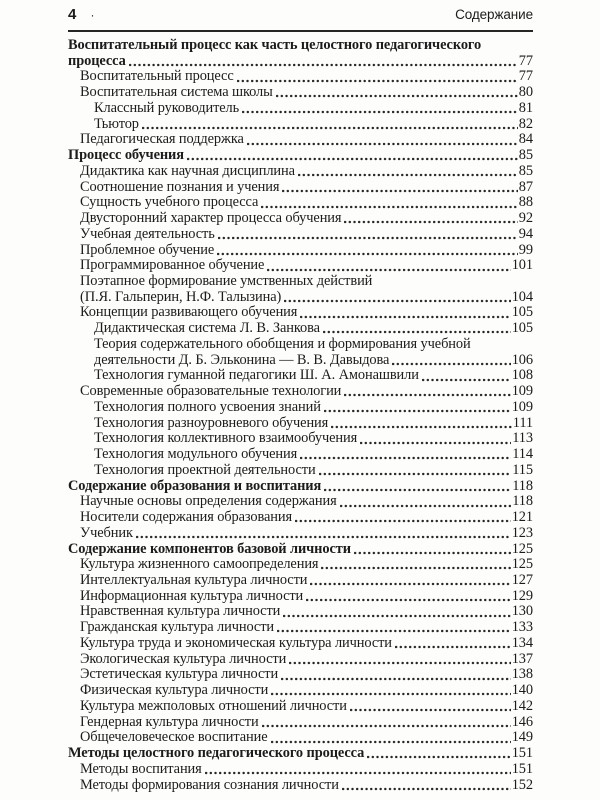 The width and height of the screenshot is (600, 800). Describe the element at coordinates (174, 737) in the screenshot. I see `toc-entry-label: Общечеловеческое воспитание` at that location.